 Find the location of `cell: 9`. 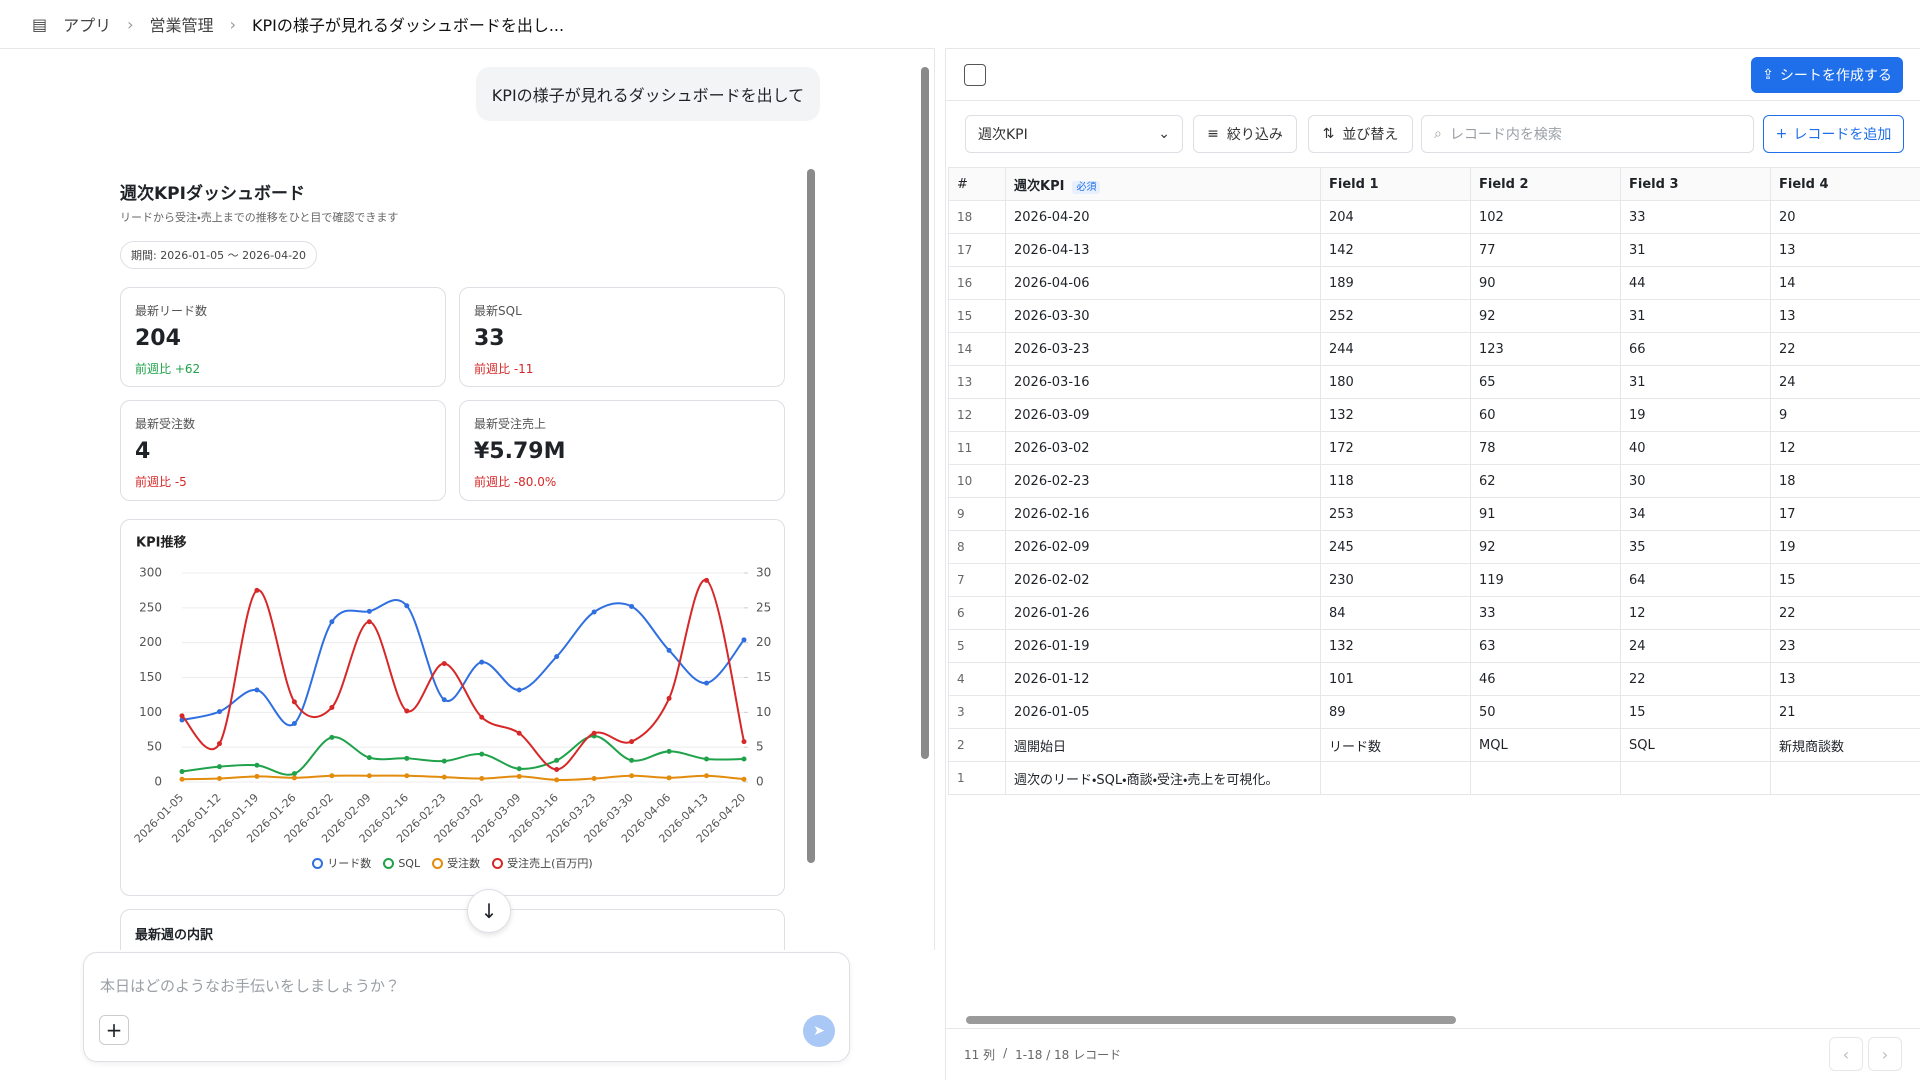

cell: 9 is located at coordinates (977, 514).